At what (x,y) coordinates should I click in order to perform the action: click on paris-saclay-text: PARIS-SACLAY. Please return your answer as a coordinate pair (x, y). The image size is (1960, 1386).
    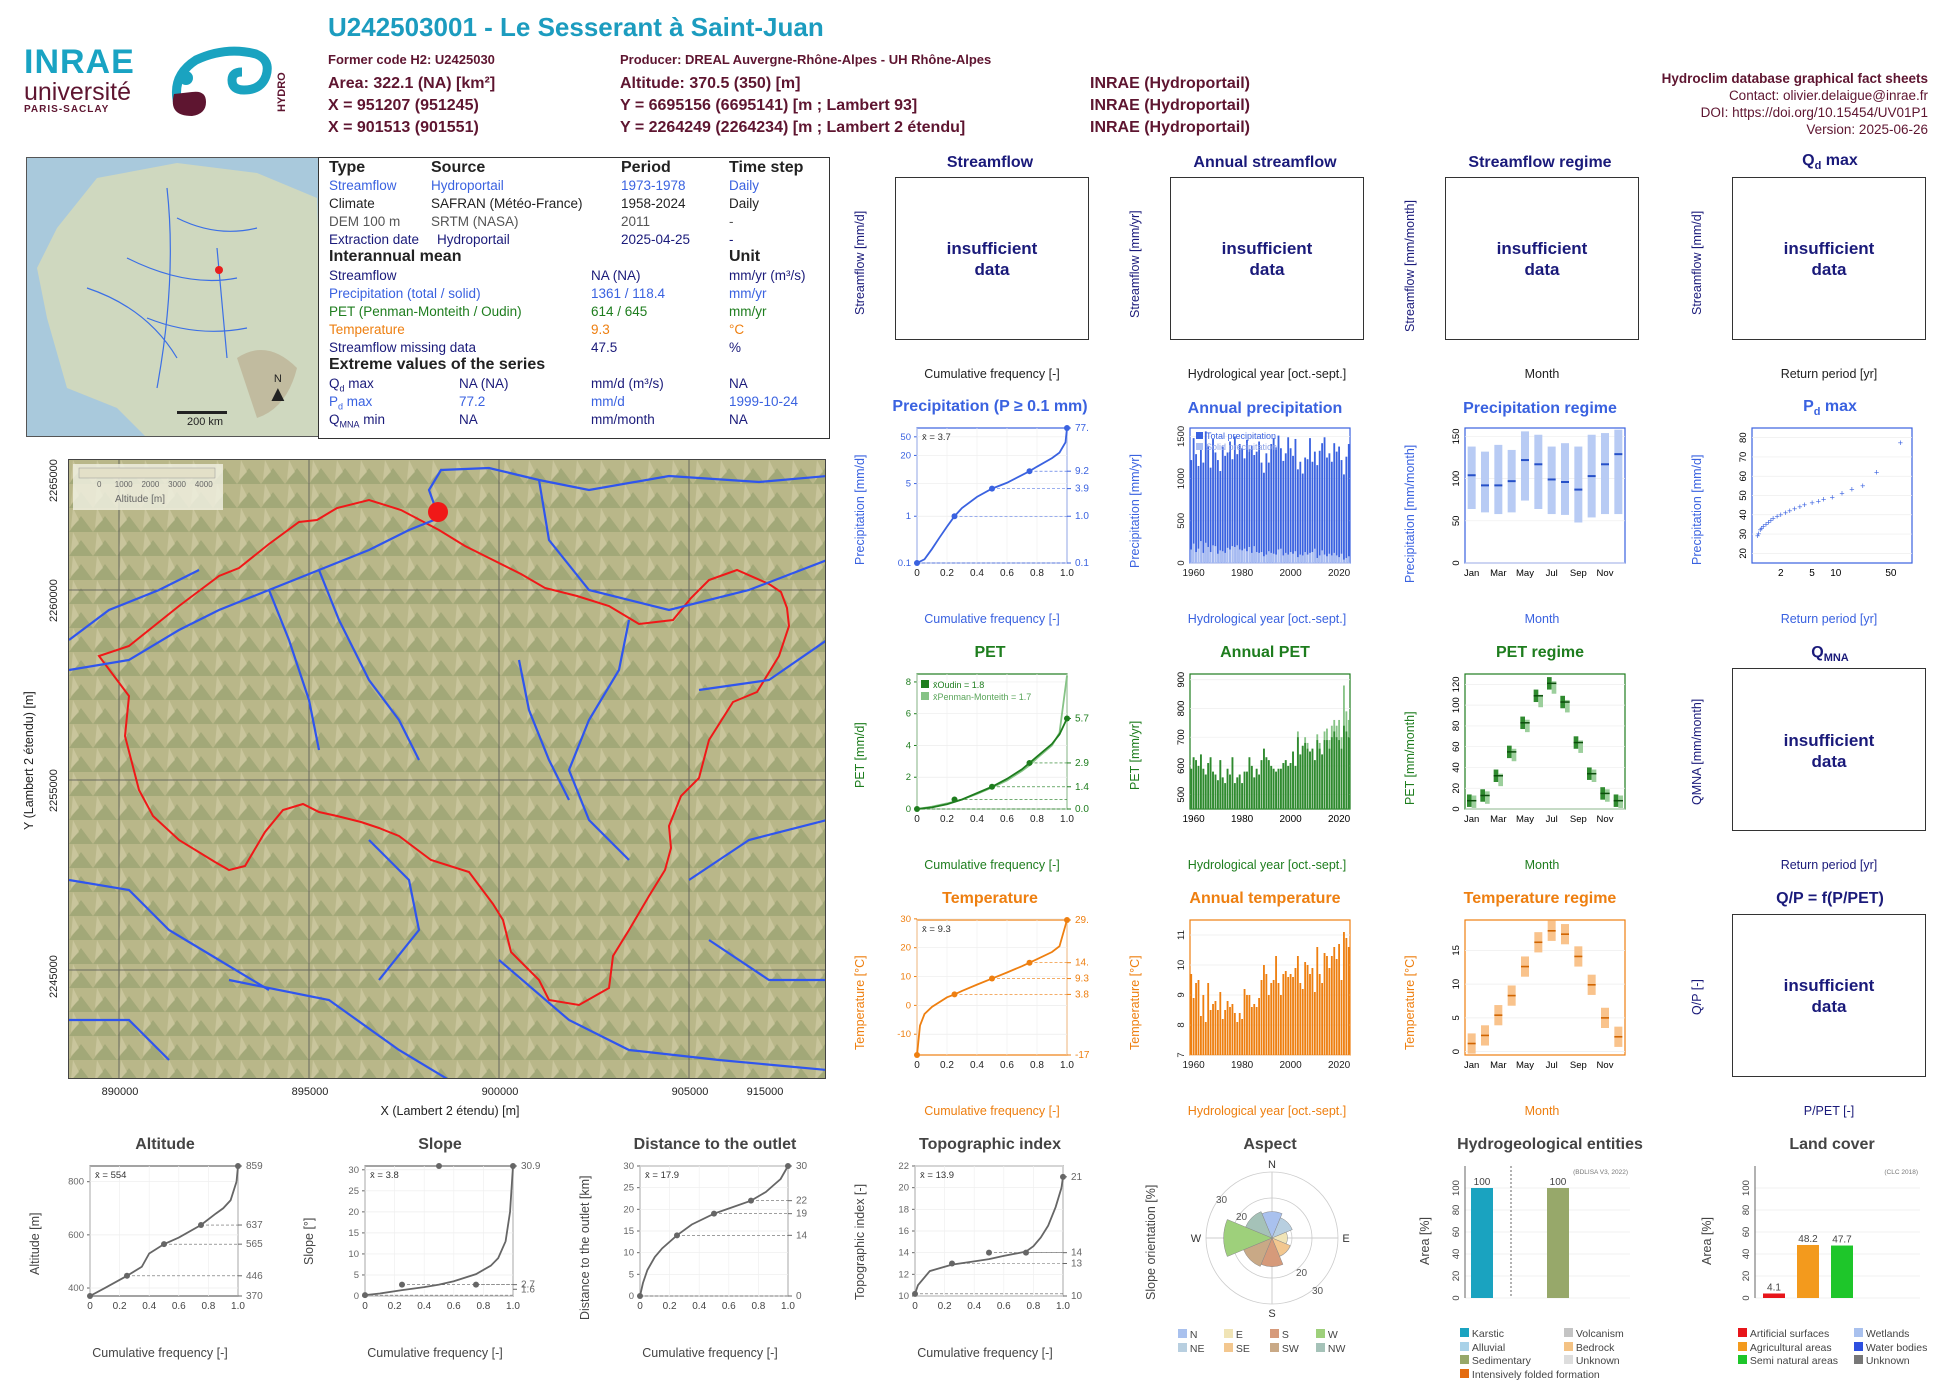
    Looking at the image, I should click on (67, 109).